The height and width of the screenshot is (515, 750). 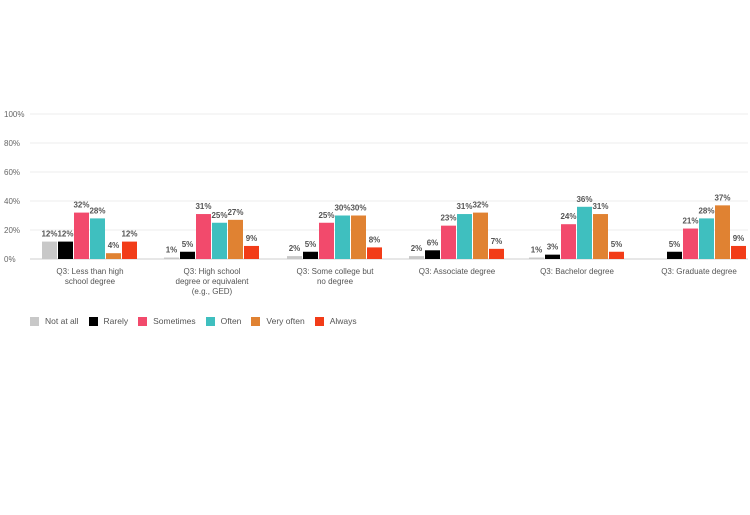 I want to click on data-label: 7%, so click(x=497, y=241).